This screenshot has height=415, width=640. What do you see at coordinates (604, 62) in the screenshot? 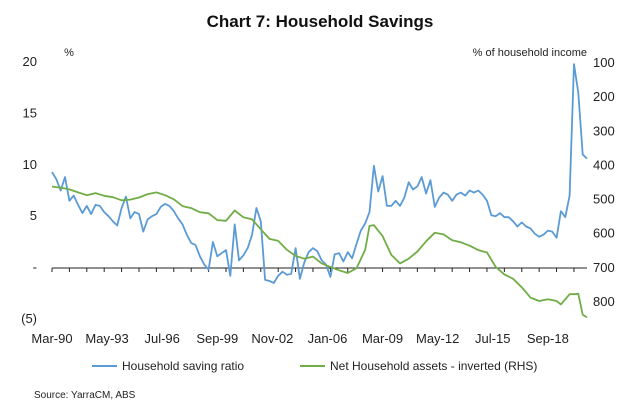
I see `right-tick-label: 100` at bounding box center [604, 62].